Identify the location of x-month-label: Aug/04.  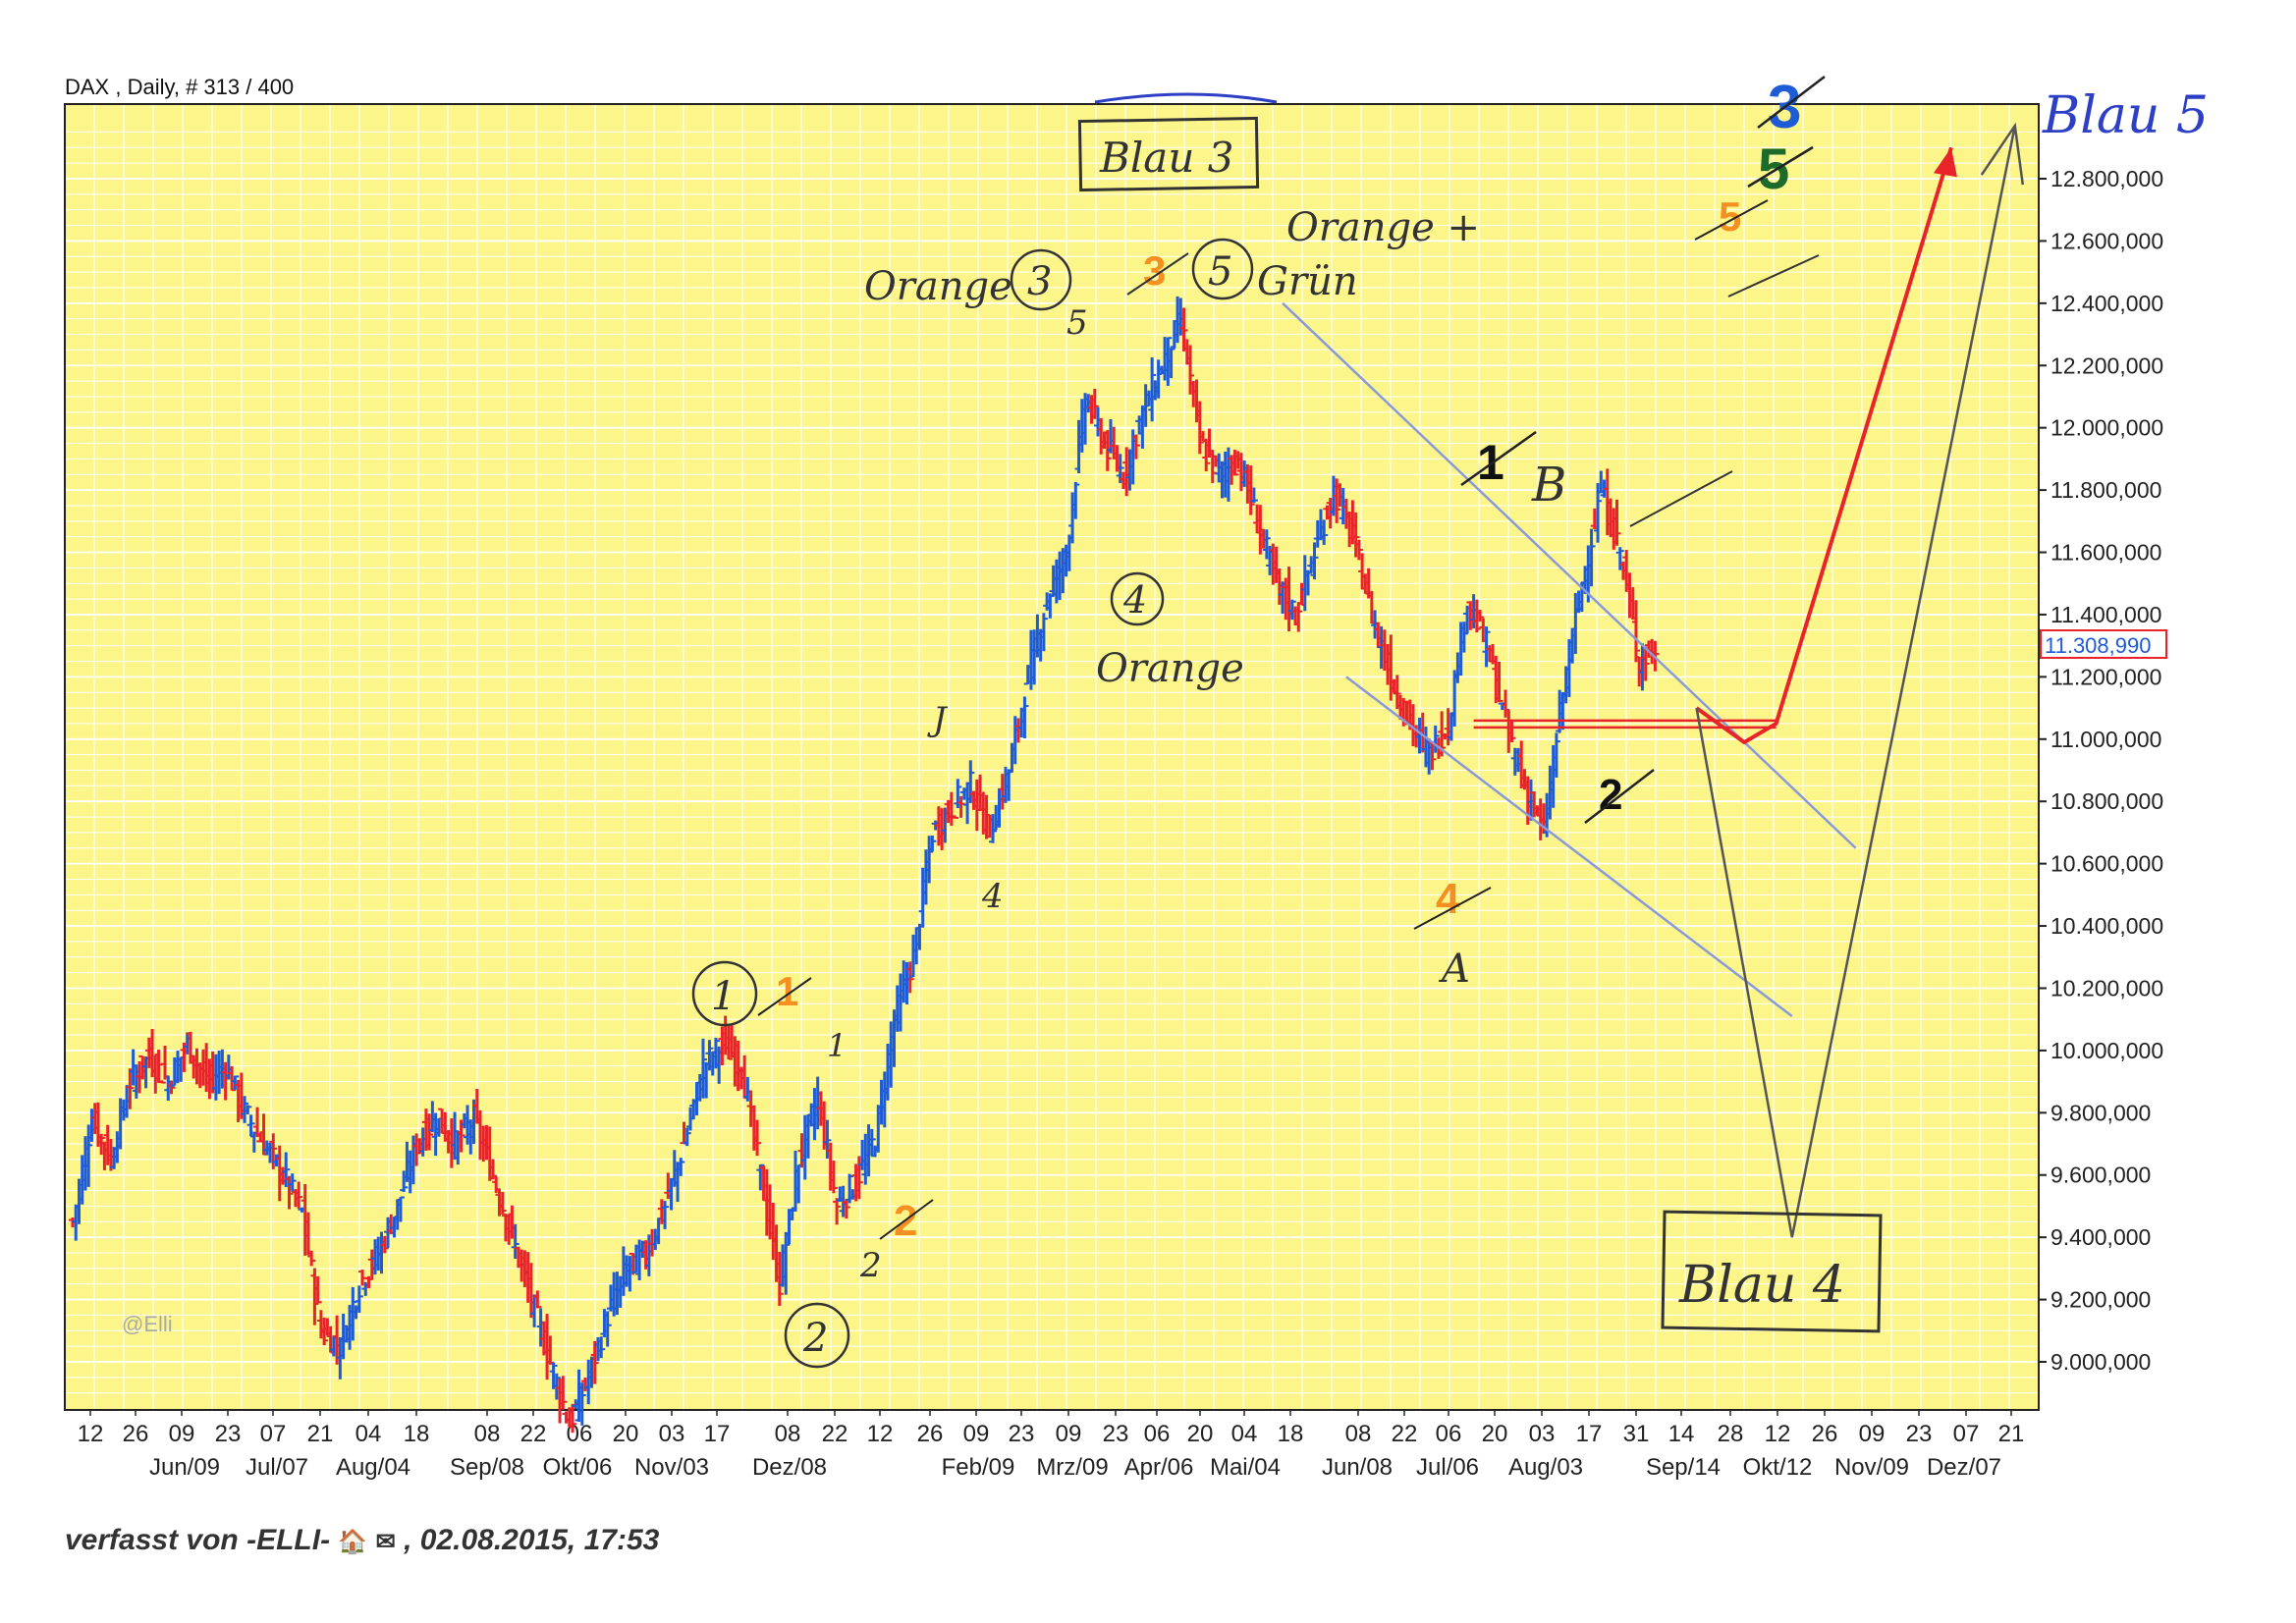
(373, 1467).